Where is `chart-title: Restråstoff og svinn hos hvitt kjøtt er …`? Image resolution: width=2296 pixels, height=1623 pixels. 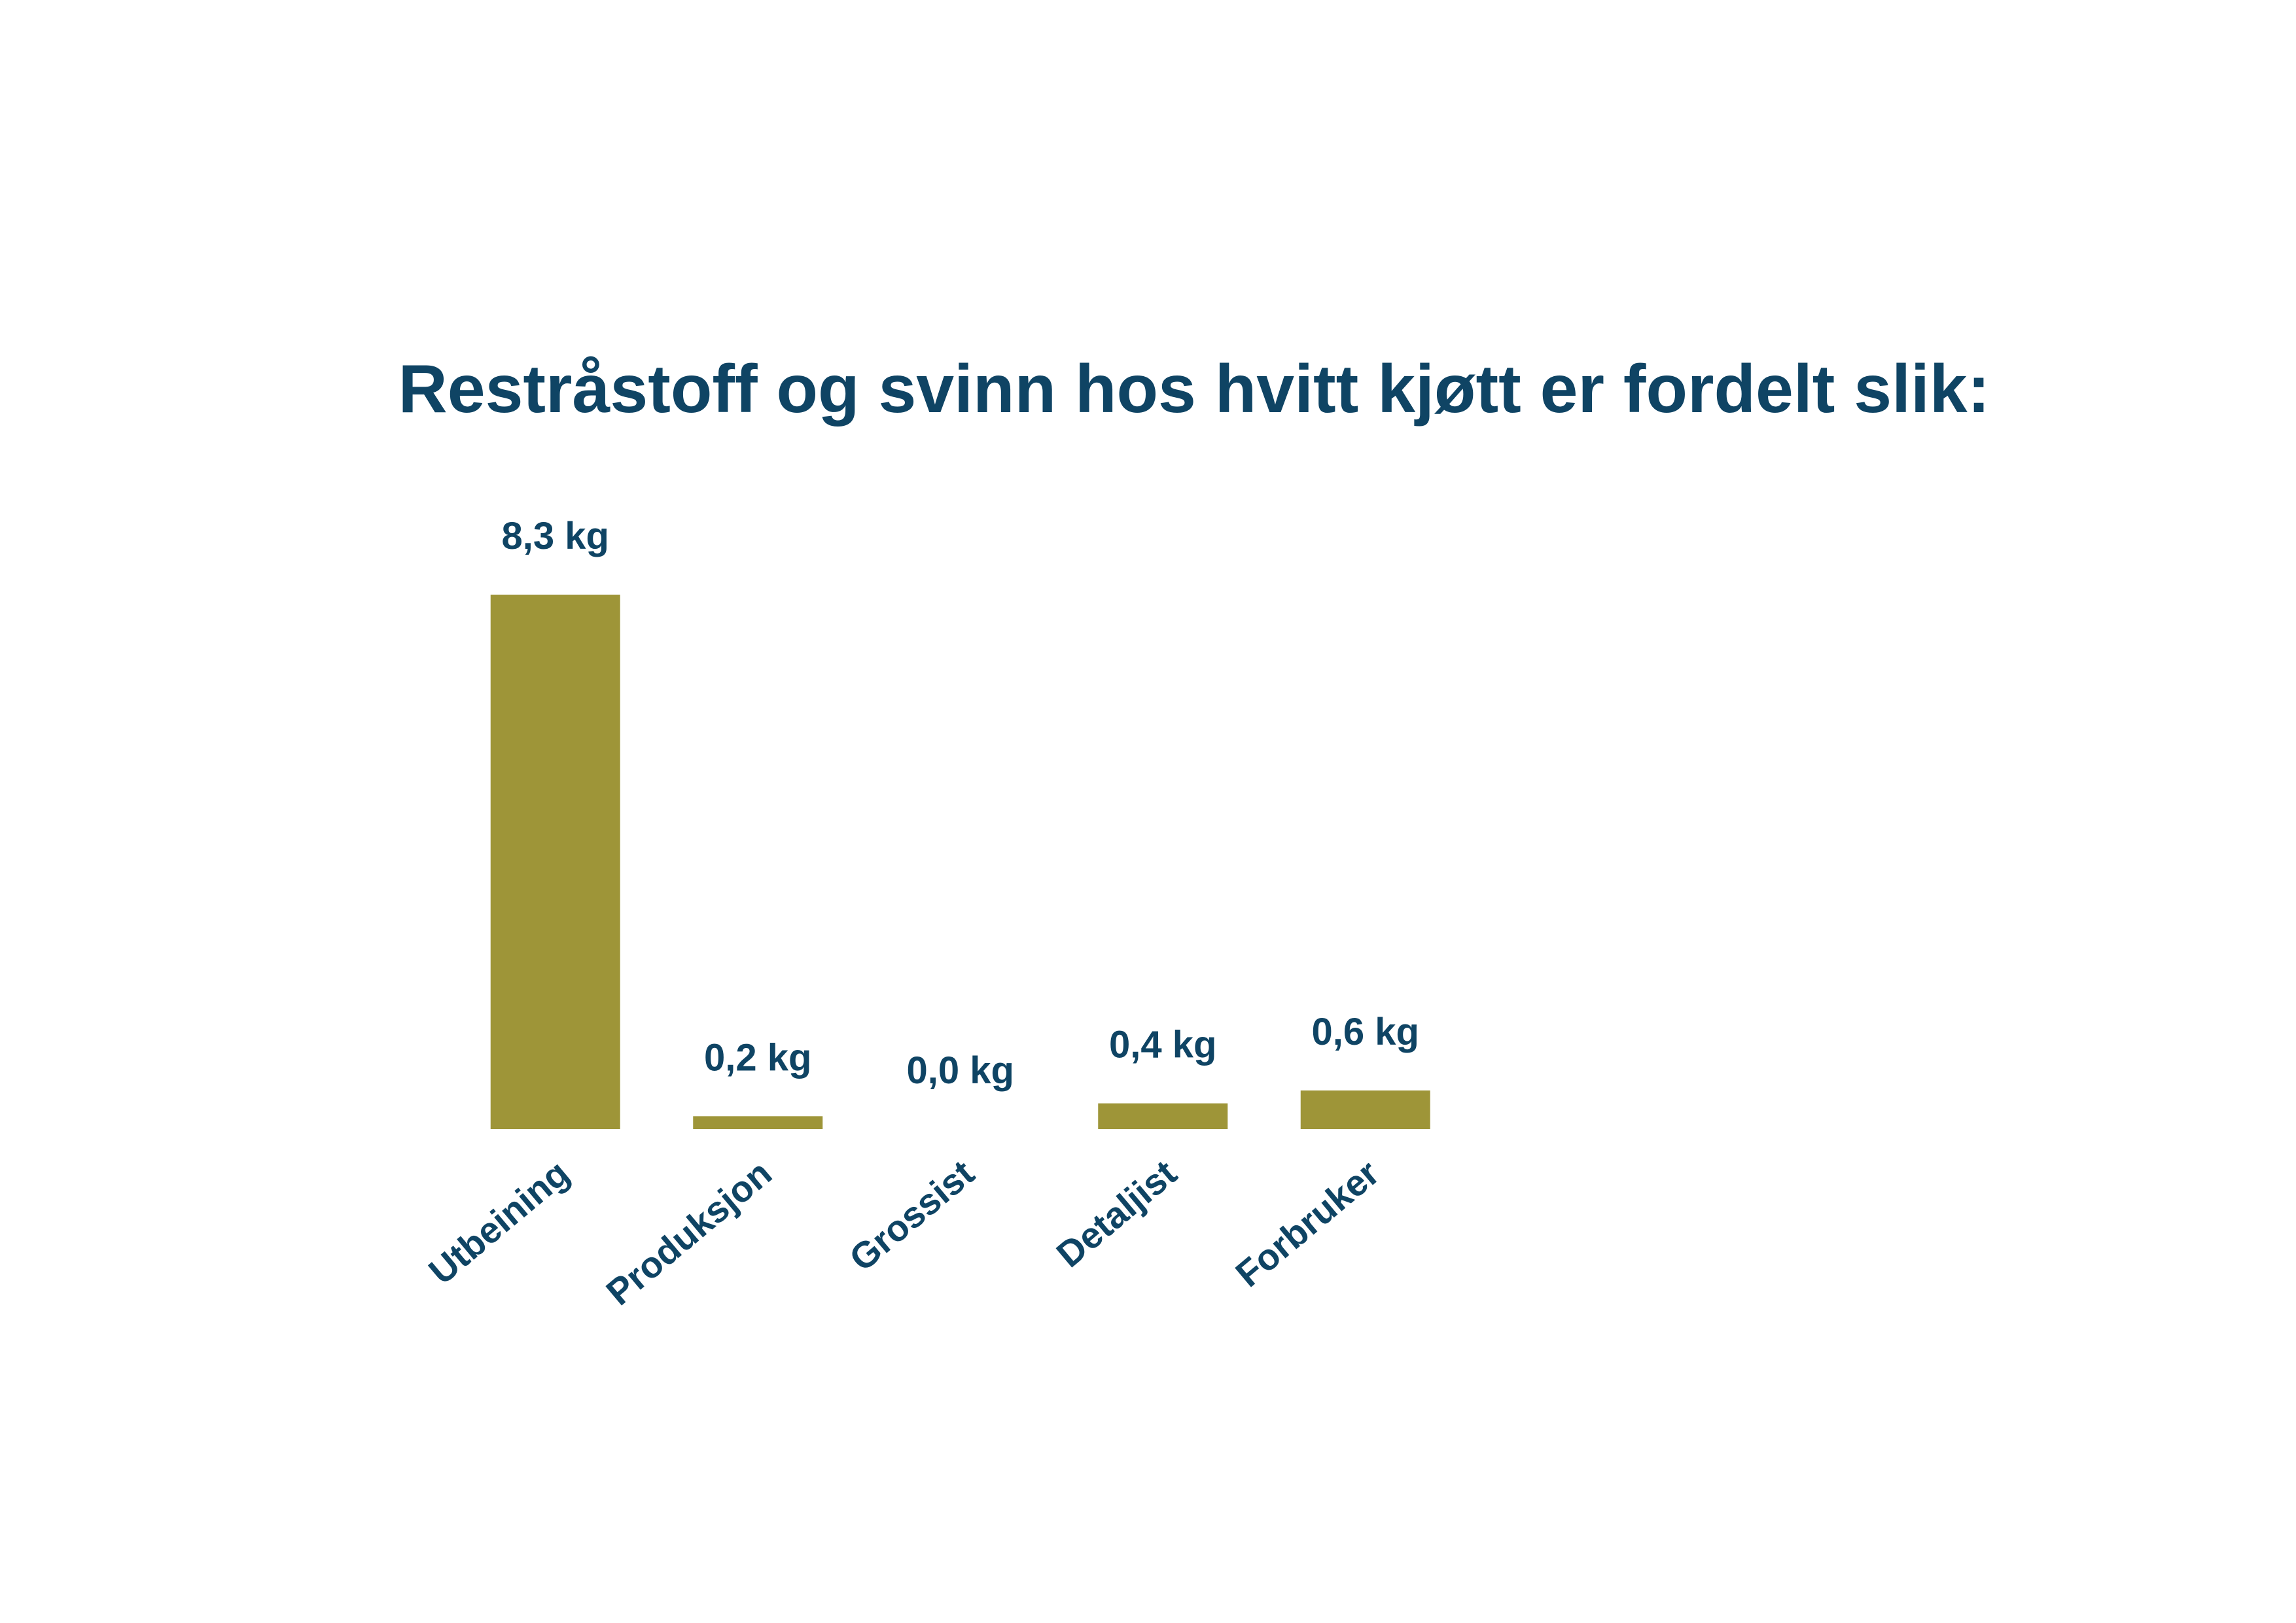
chart-title: Restråstoff og svinn hos hvitt kjøtt er … is located at coordinates (1194, 389).